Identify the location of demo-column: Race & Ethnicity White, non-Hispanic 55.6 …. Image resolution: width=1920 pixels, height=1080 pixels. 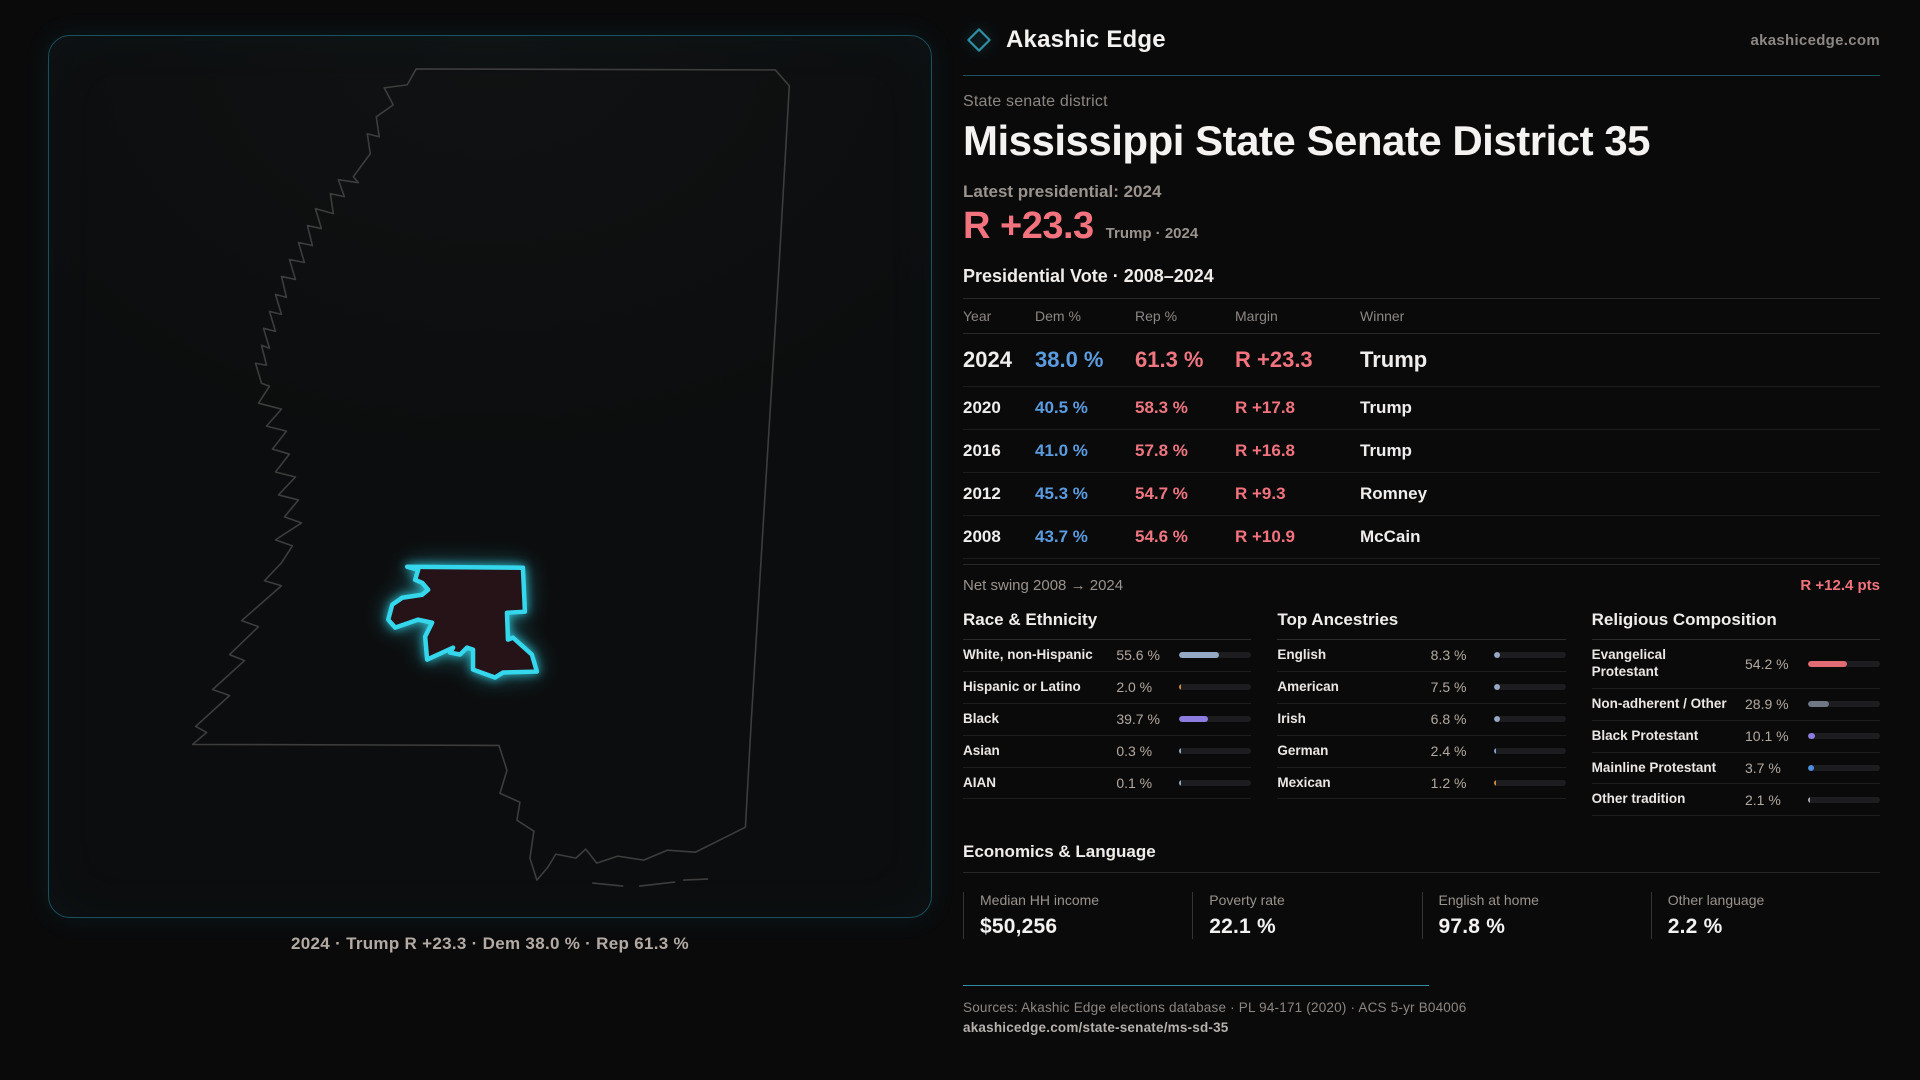
(1107, 705).